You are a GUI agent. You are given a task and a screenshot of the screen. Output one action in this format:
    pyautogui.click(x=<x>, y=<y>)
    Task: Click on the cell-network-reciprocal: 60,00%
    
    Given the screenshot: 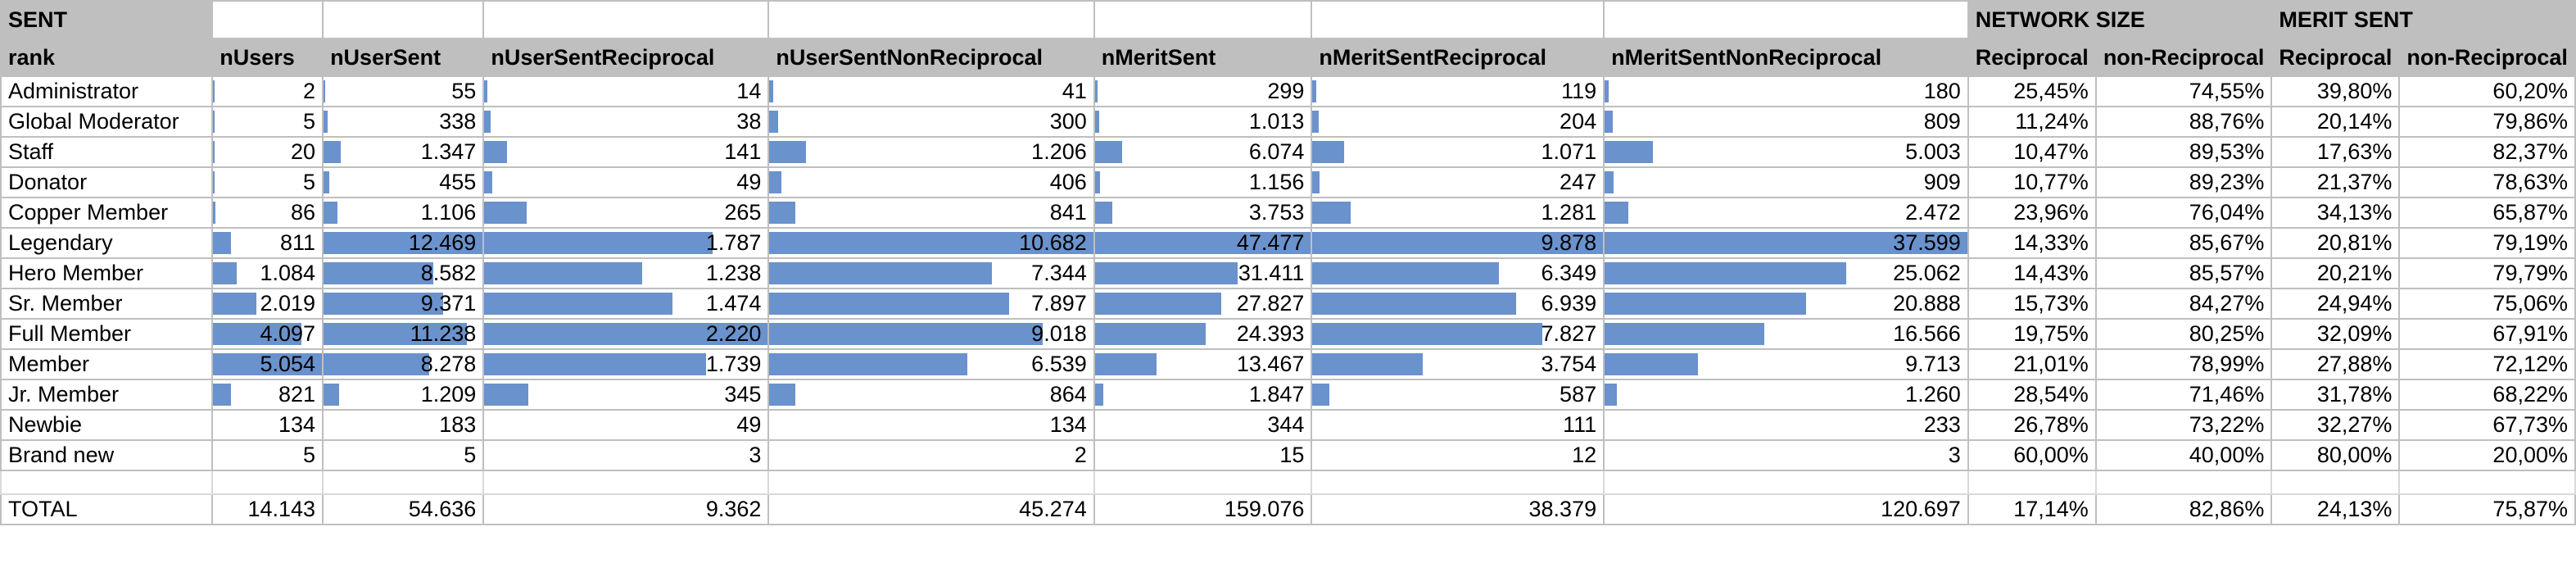 What is the action you would take?
    pyautogui.click(x=2032, y=455)
    